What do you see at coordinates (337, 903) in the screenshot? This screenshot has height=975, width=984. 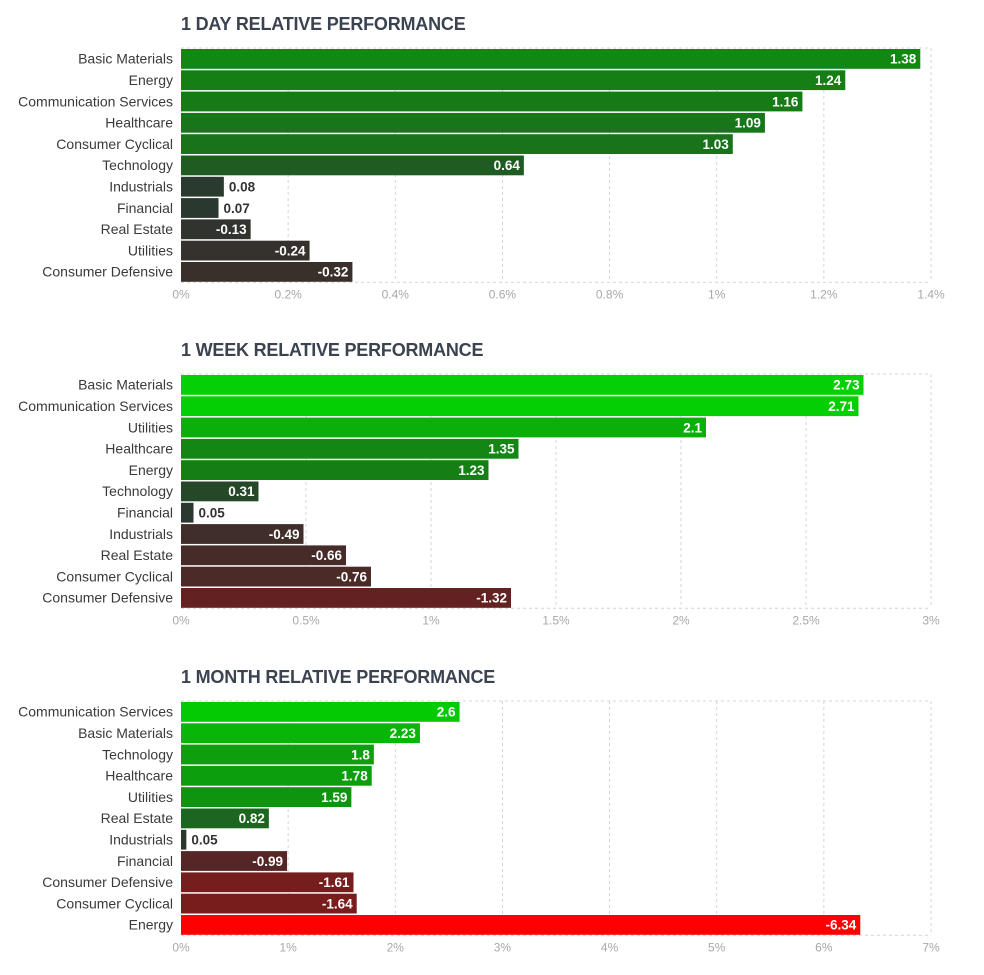 I see `data-label: -1.64` at bounding box center [337, 903].